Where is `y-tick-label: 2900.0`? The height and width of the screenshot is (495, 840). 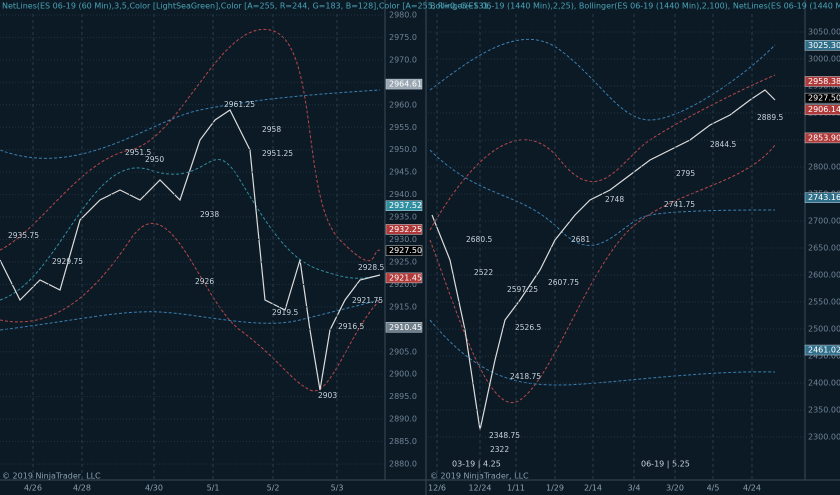 y-tick-label: 2900.0 is located at coordinates (403, 374).